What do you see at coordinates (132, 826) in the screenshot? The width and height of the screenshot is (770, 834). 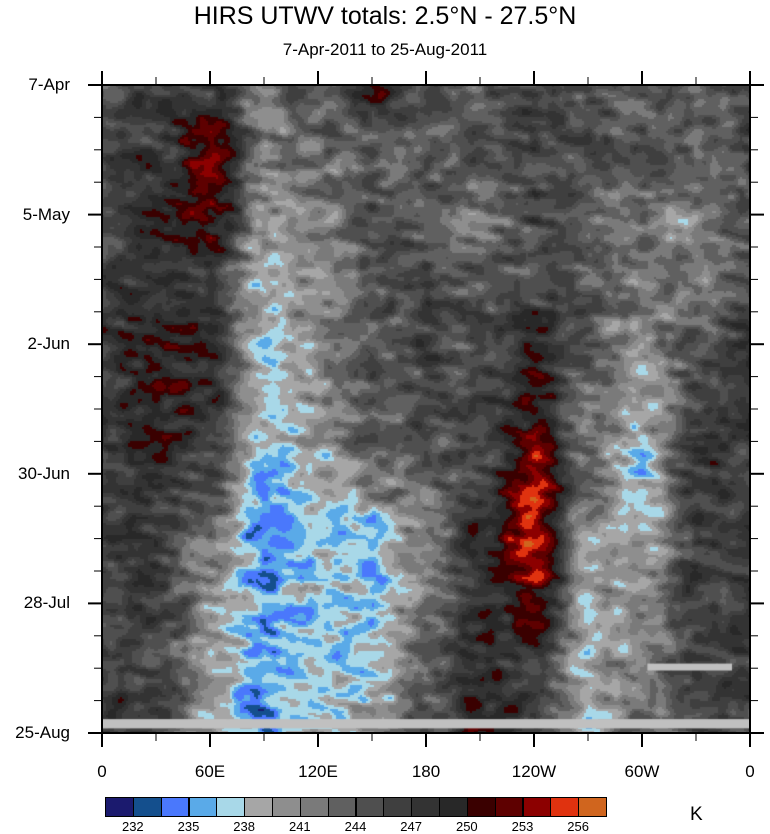 I see `colorbar-label: 232` at bounding box center [132, 826].